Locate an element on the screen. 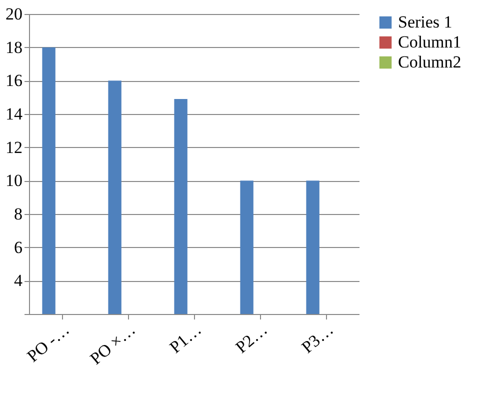 The height and width of the screenshot is (407, 489). y-tick-label: 6 is located at coordinates (18, 247).